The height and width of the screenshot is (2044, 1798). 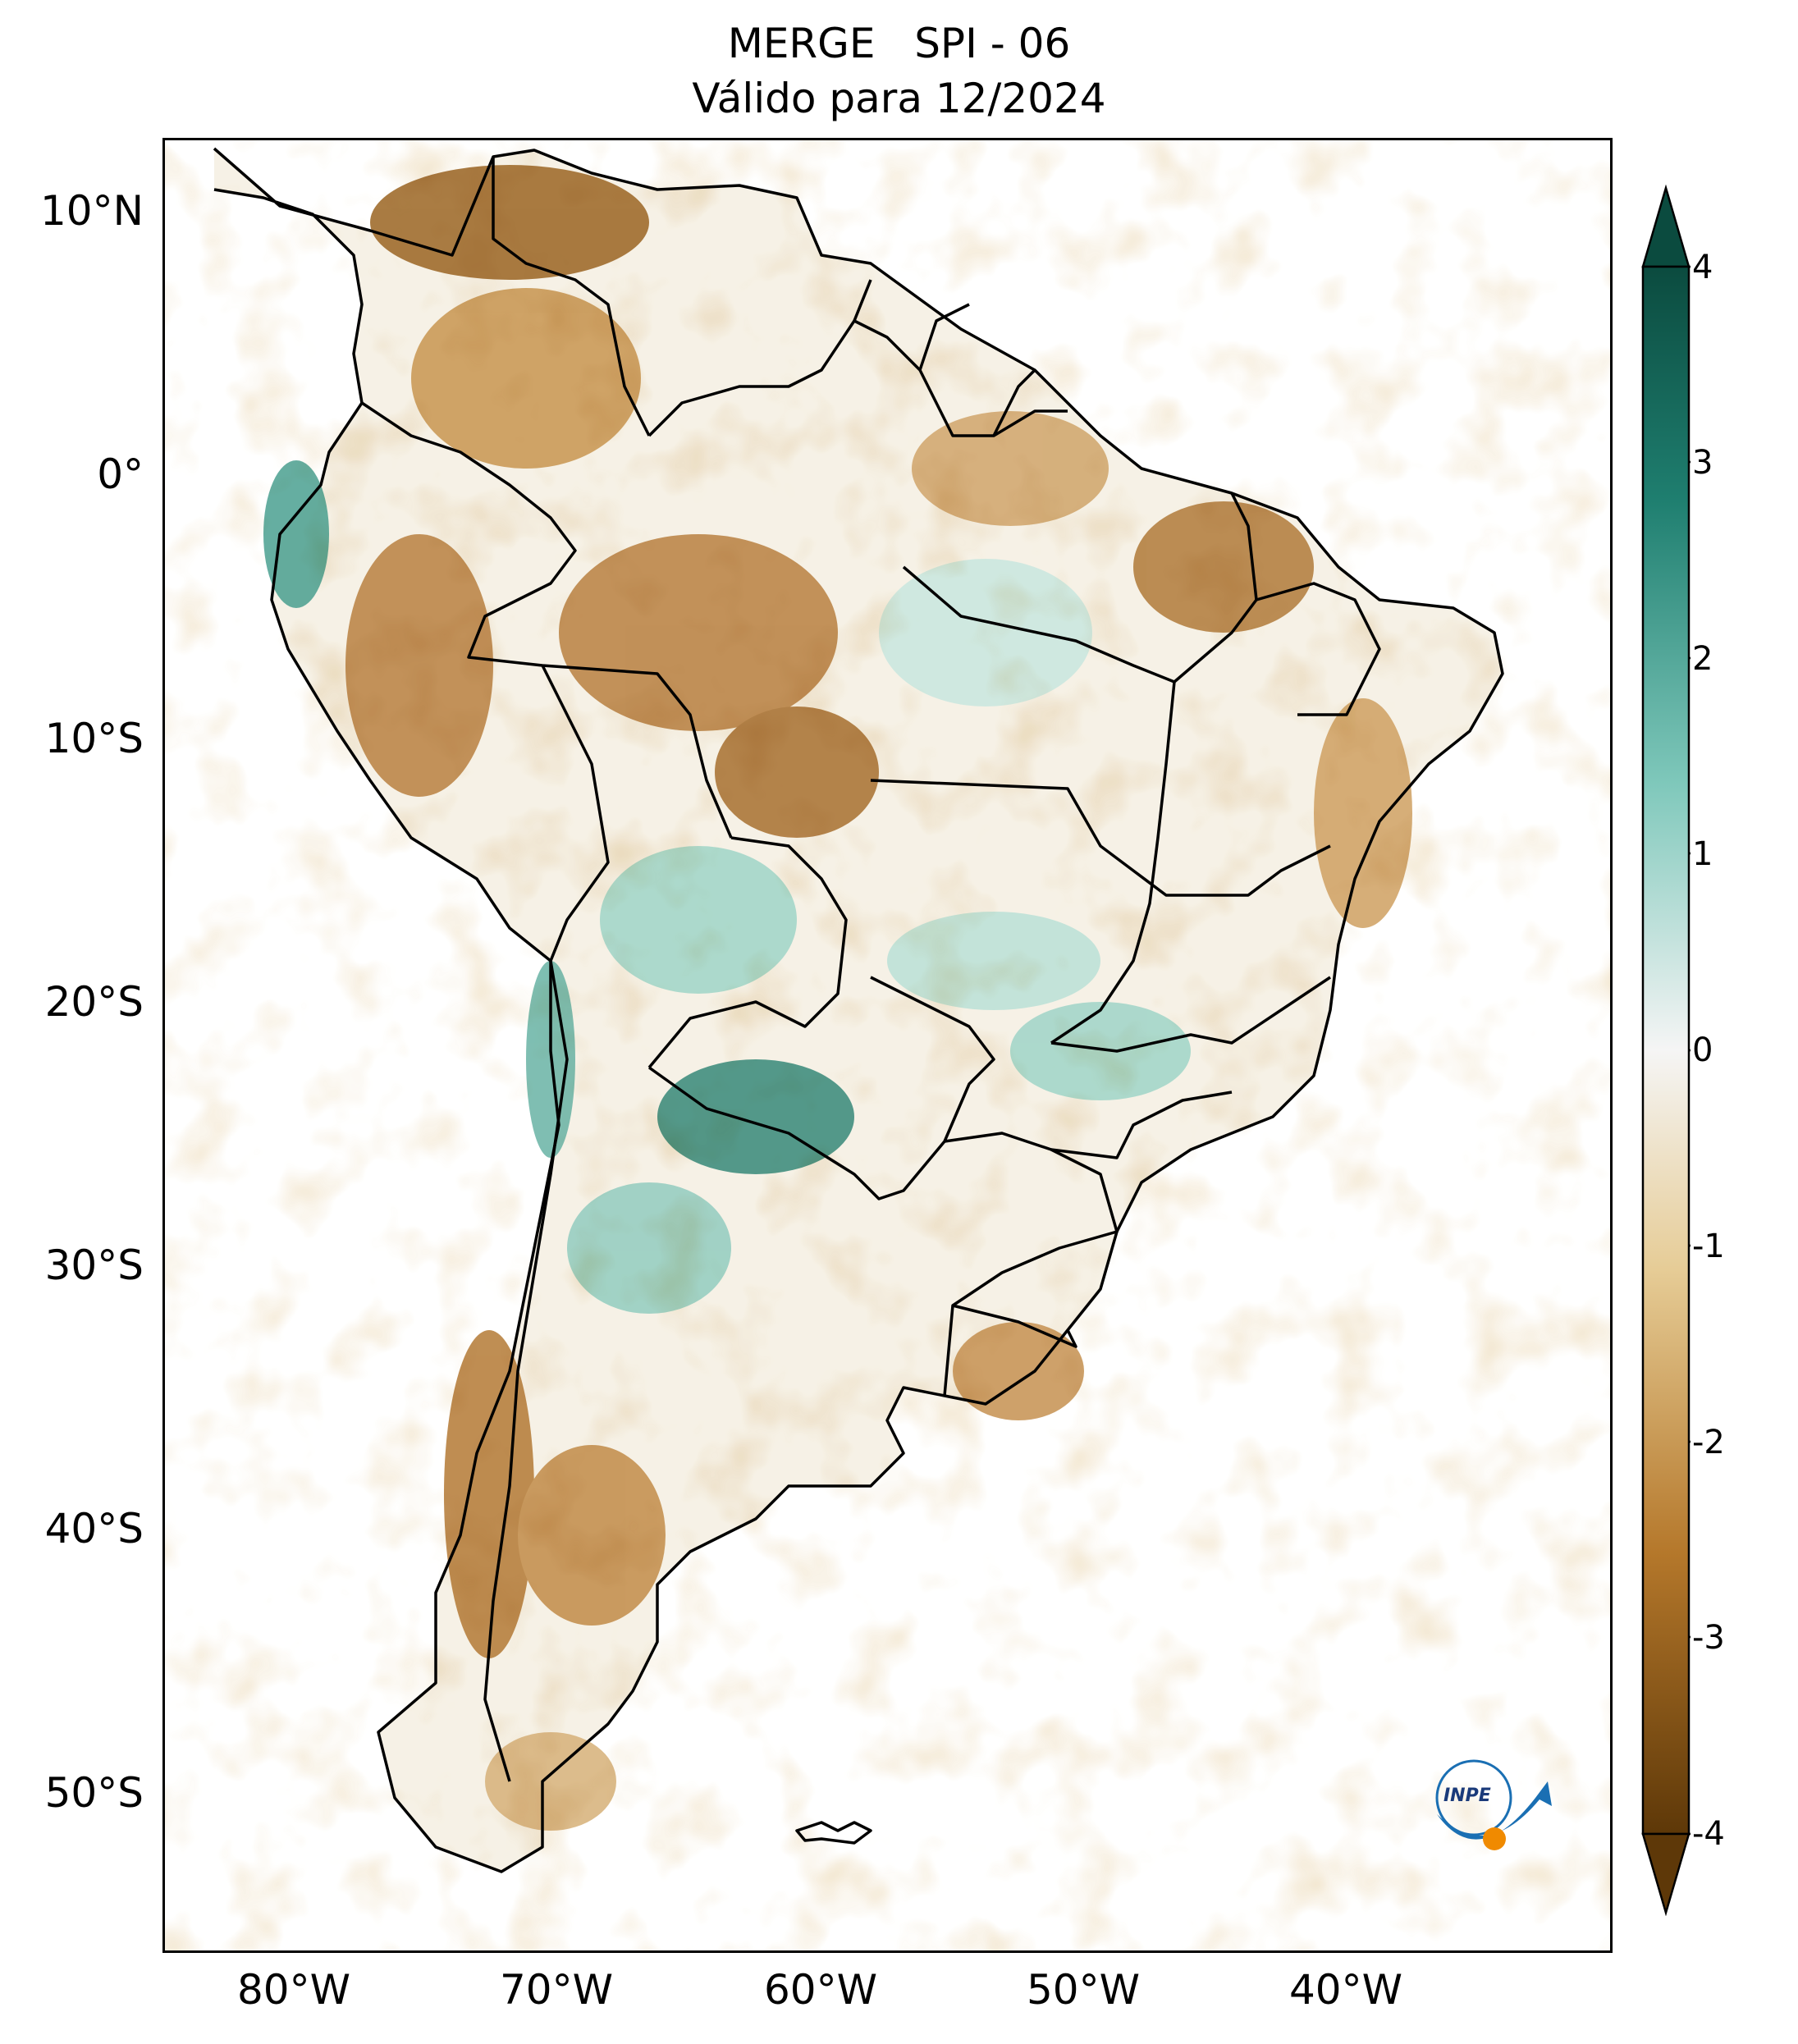 I want to click on cb-label-m2: -2, so click(x=1708, y=1442).